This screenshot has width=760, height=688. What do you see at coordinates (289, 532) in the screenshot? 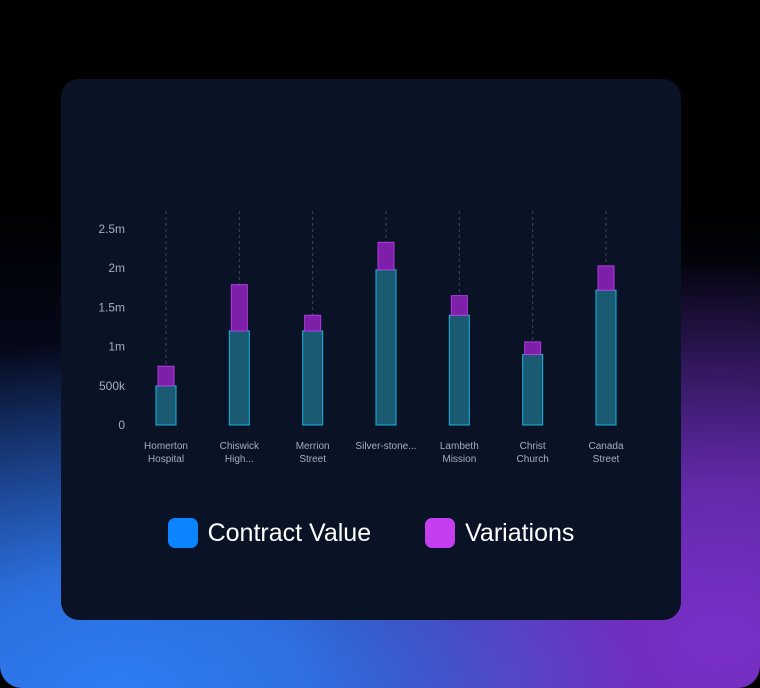
I see `legend-label-contract-value: Contract Value` at bounding box center [289, 532].